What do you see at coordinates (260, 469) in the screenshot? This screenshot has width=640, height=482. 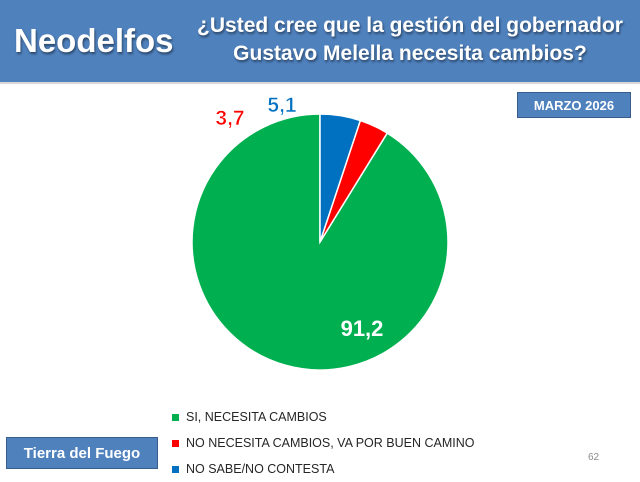 I see `legend-label: NO SABE/NO CONTESTA` at bounding box center [260, 469].